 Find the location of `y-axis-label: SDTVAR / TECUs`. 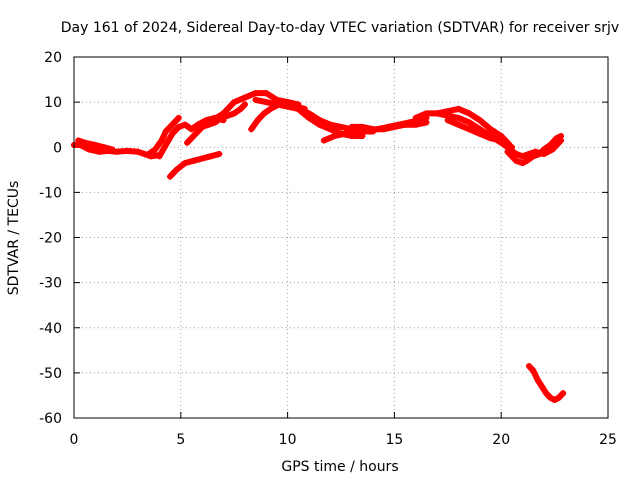

y-axis-label: SDTVAR / TECUs is located at coordinates (14, 238).